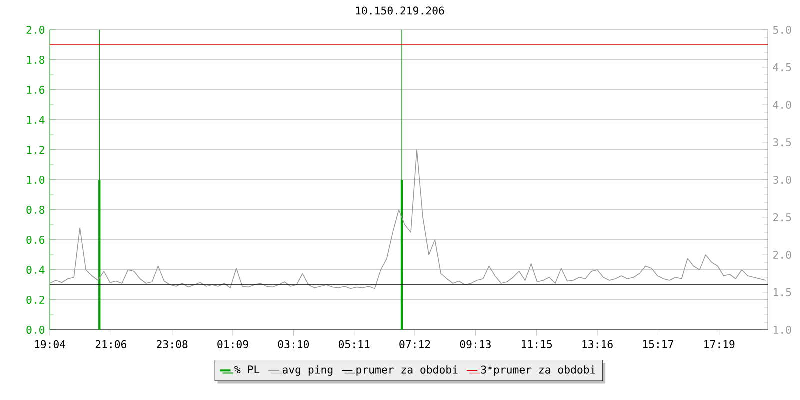 The width and height of the screenshot is (800, 400). What do you see at coordinates (538, 371) in the screenshot?
I see `legend-label: 3*prumer za obdobi` at bounding box center [538, 371].